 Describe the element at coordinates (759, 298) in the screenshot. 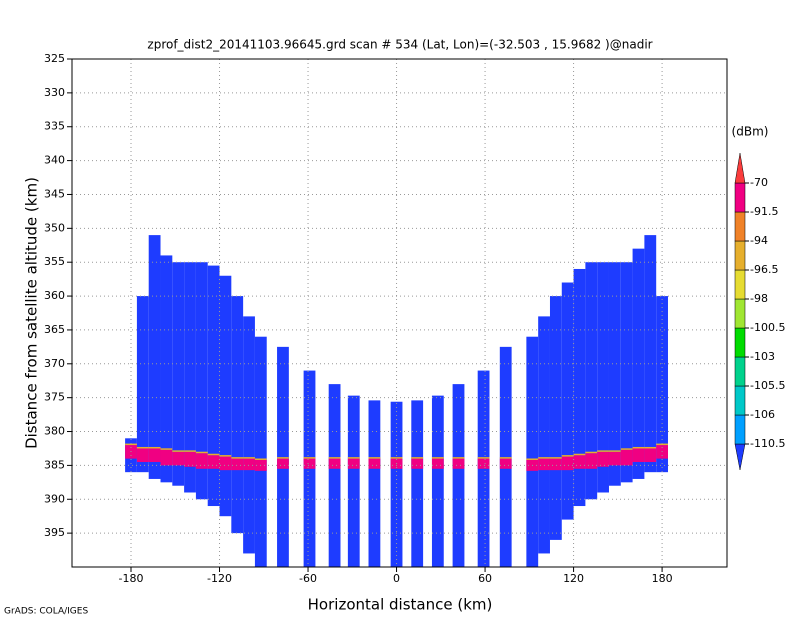

I see `colorbar-tick-label: -98` at that location.